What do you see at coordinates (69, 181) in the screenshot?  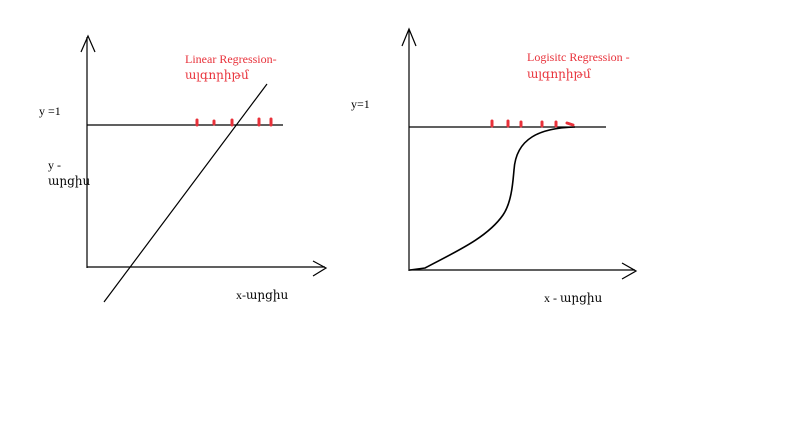 I see `left-y-axis-label-line2: արցիս` at bounding box center [69, 181].